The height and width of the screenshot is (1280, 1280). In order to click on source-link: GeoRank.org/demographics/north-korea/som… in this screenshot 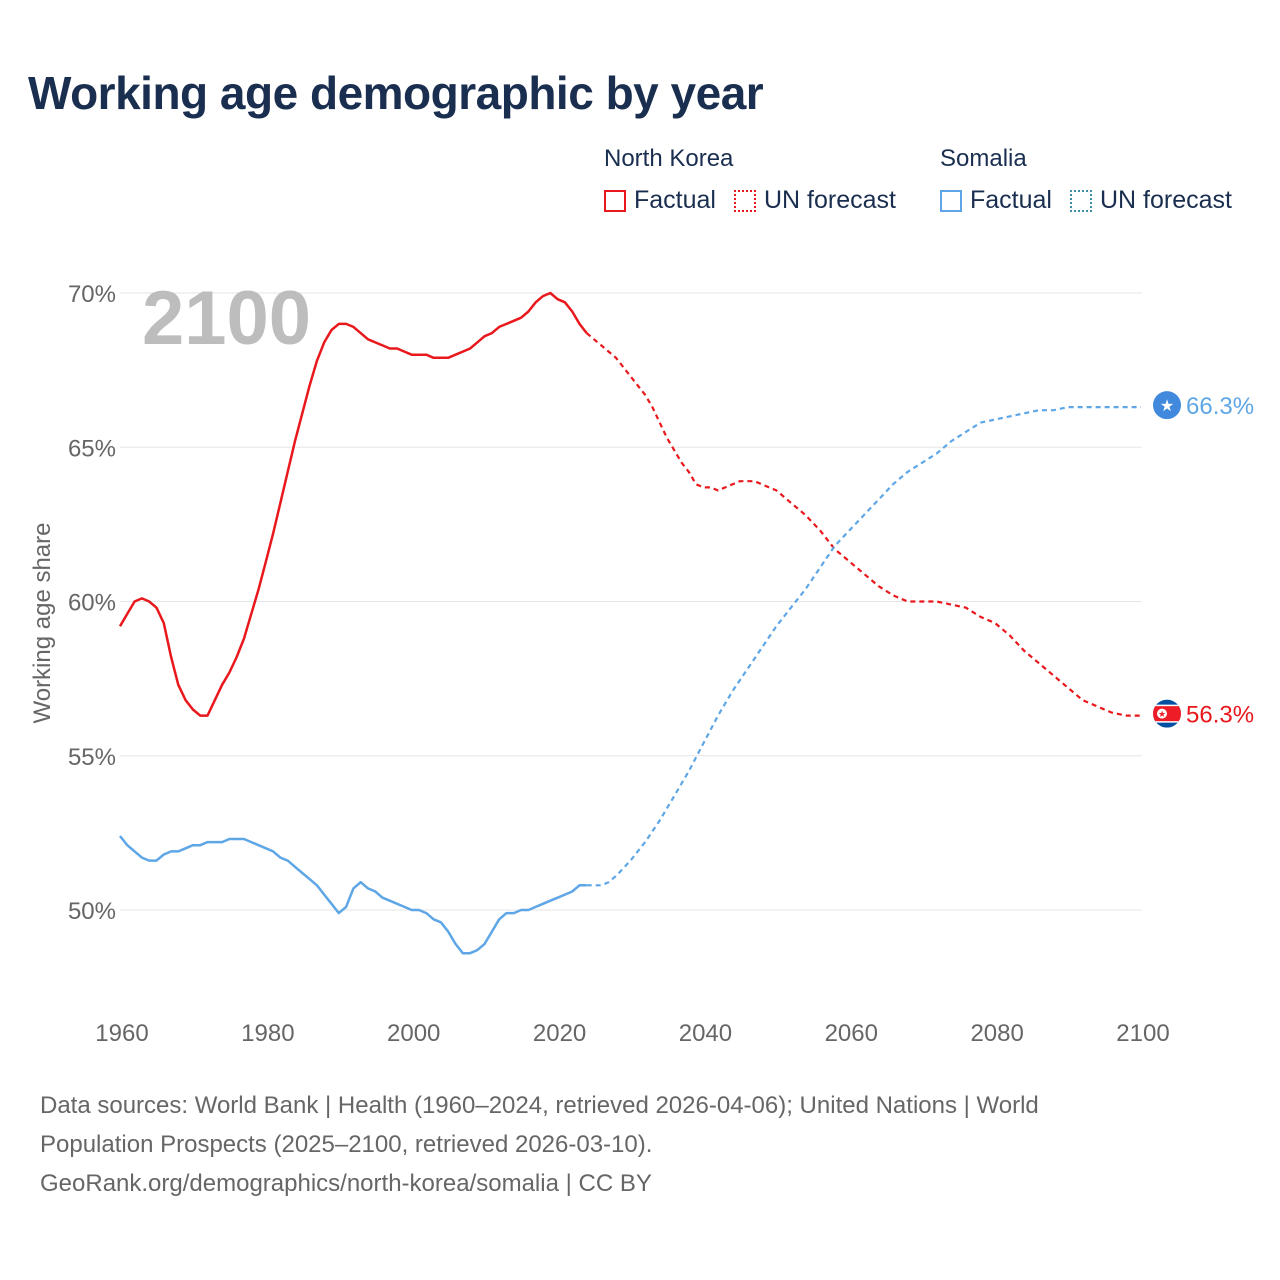, I will do `click(346, 1183)`.